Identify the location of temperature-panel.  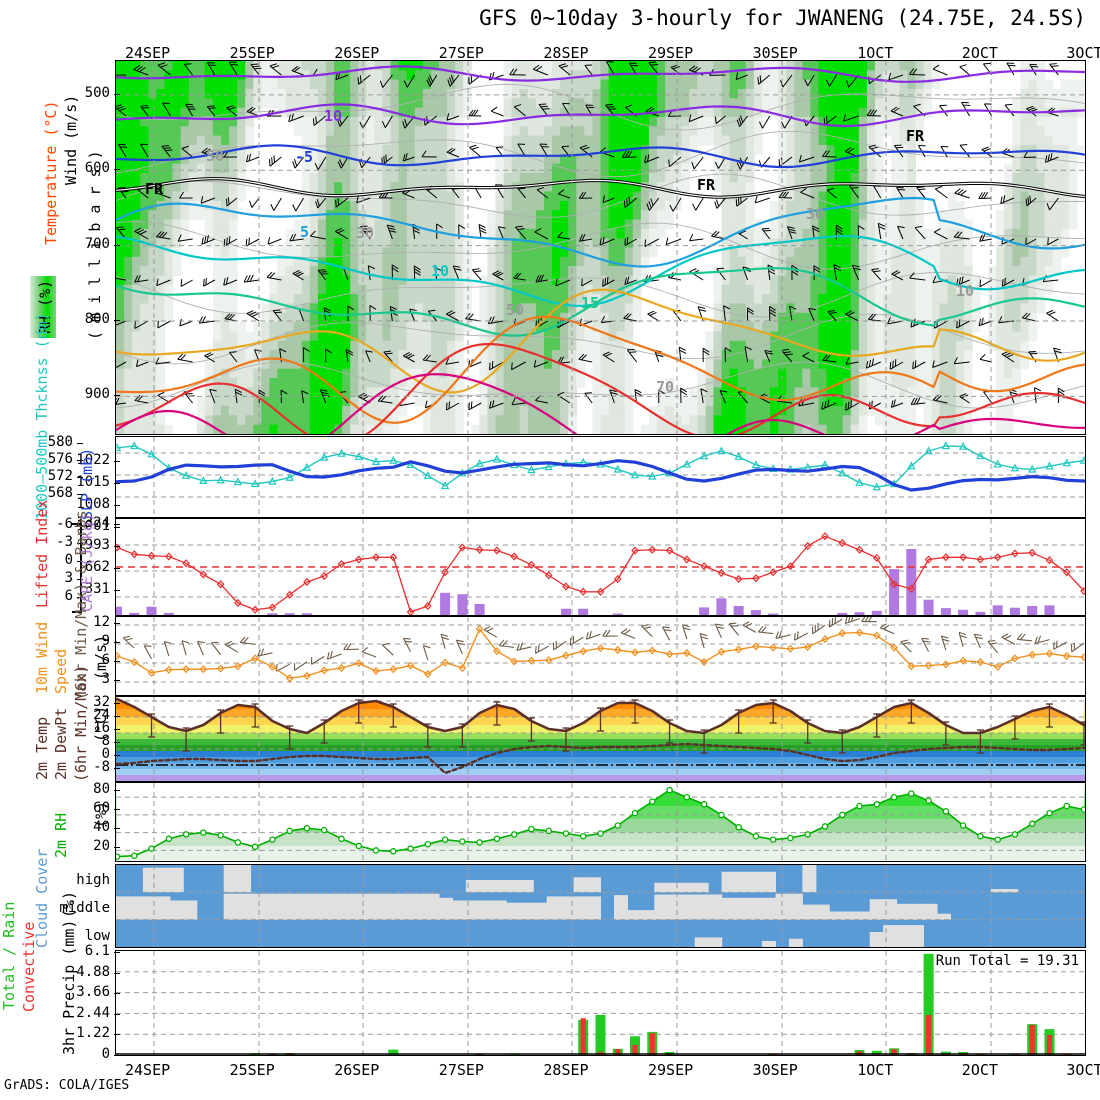
(600, 739).